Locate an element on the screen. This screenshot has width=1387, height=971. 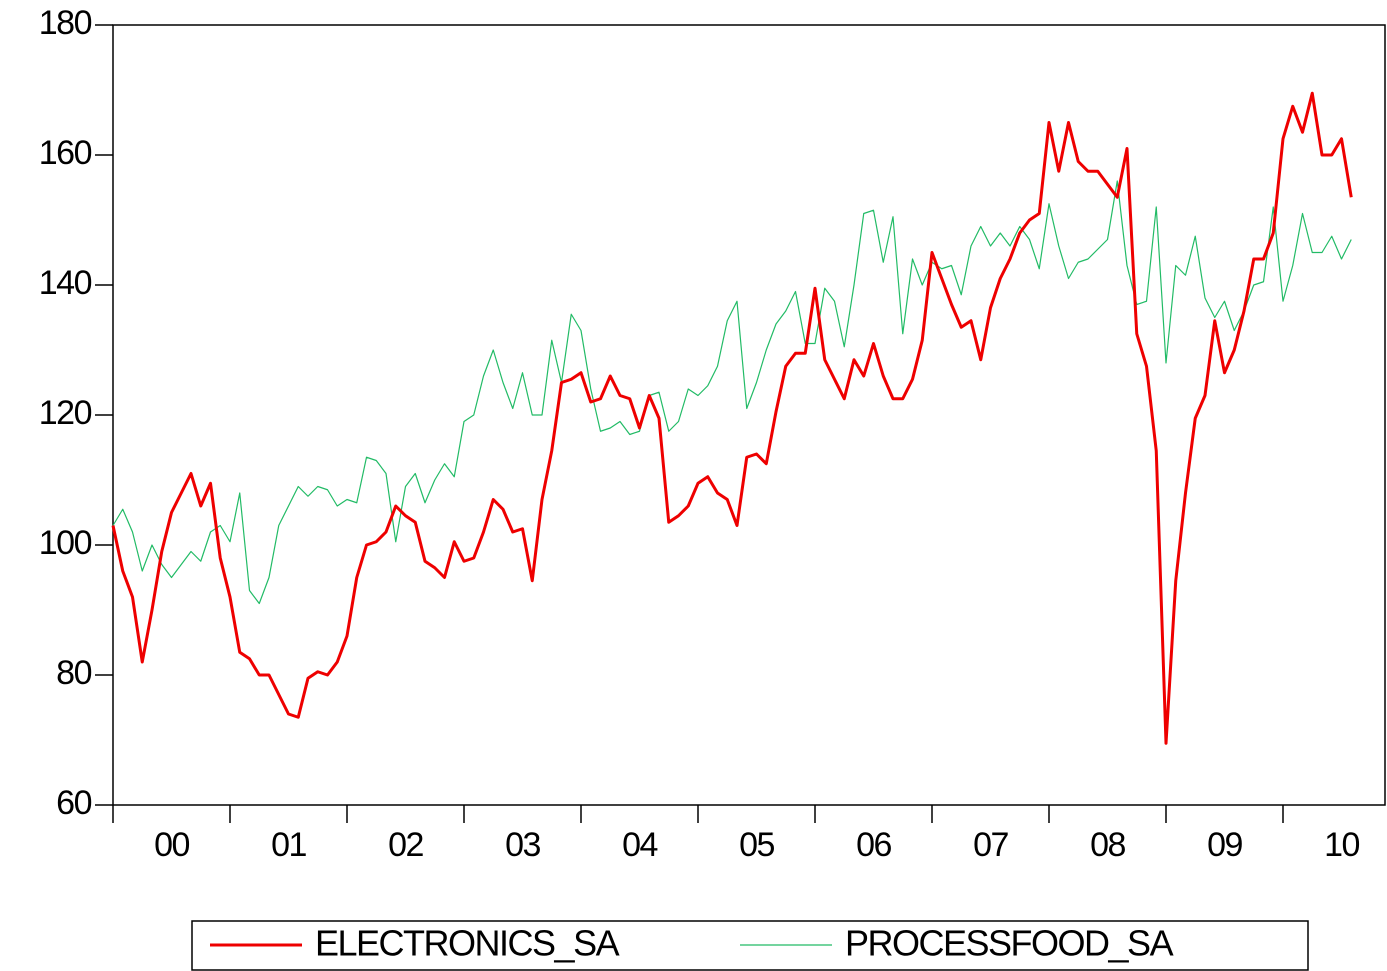
x-tick-label: 05 is located at coordinates (756, 845).